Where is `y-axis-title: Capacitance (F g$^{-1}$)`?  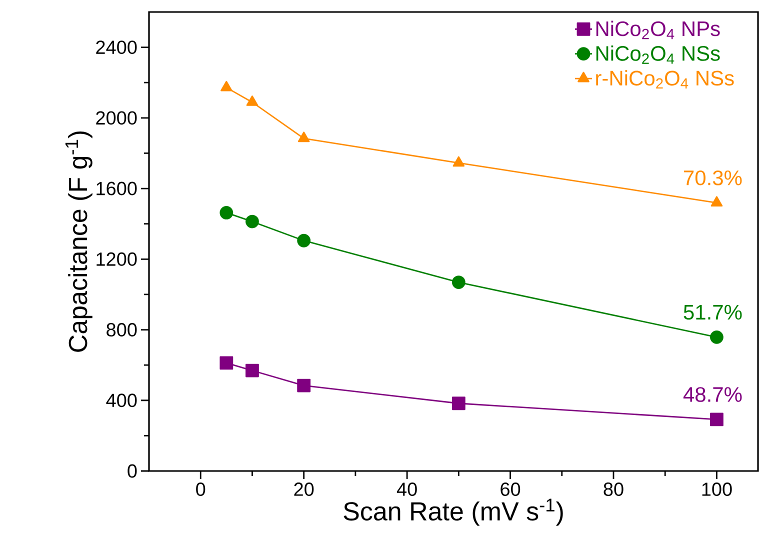
y-axis-title: Capacitance (F g$^{-1}$) is located at coordinates (78, 241).